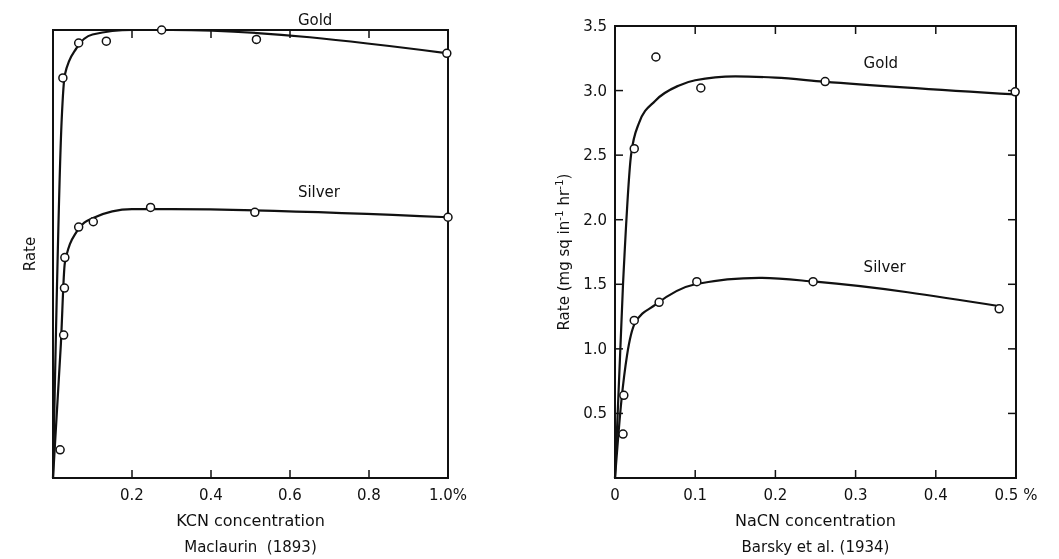  What do you see at coordinates (250, 520) in the screenshot?
I see `x-axis-title: KCN concentration` at bounding box center [250, 520].